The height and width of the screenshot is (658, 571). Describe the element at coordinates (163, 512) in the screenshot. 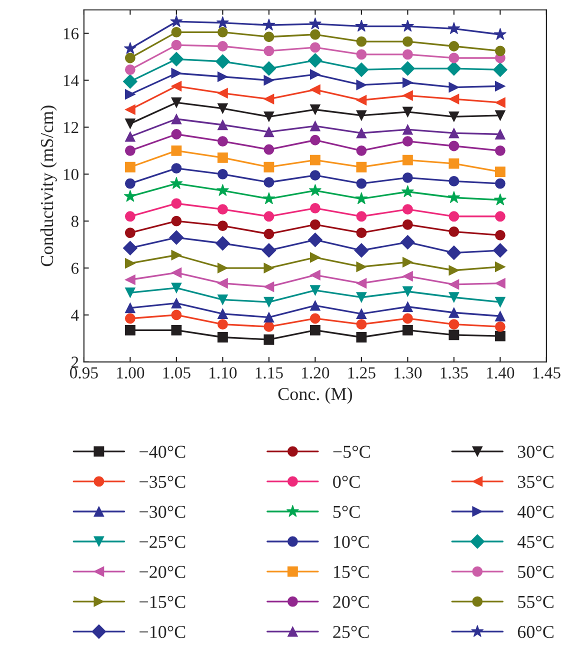

I see `legend-label: −30°C` at that location.